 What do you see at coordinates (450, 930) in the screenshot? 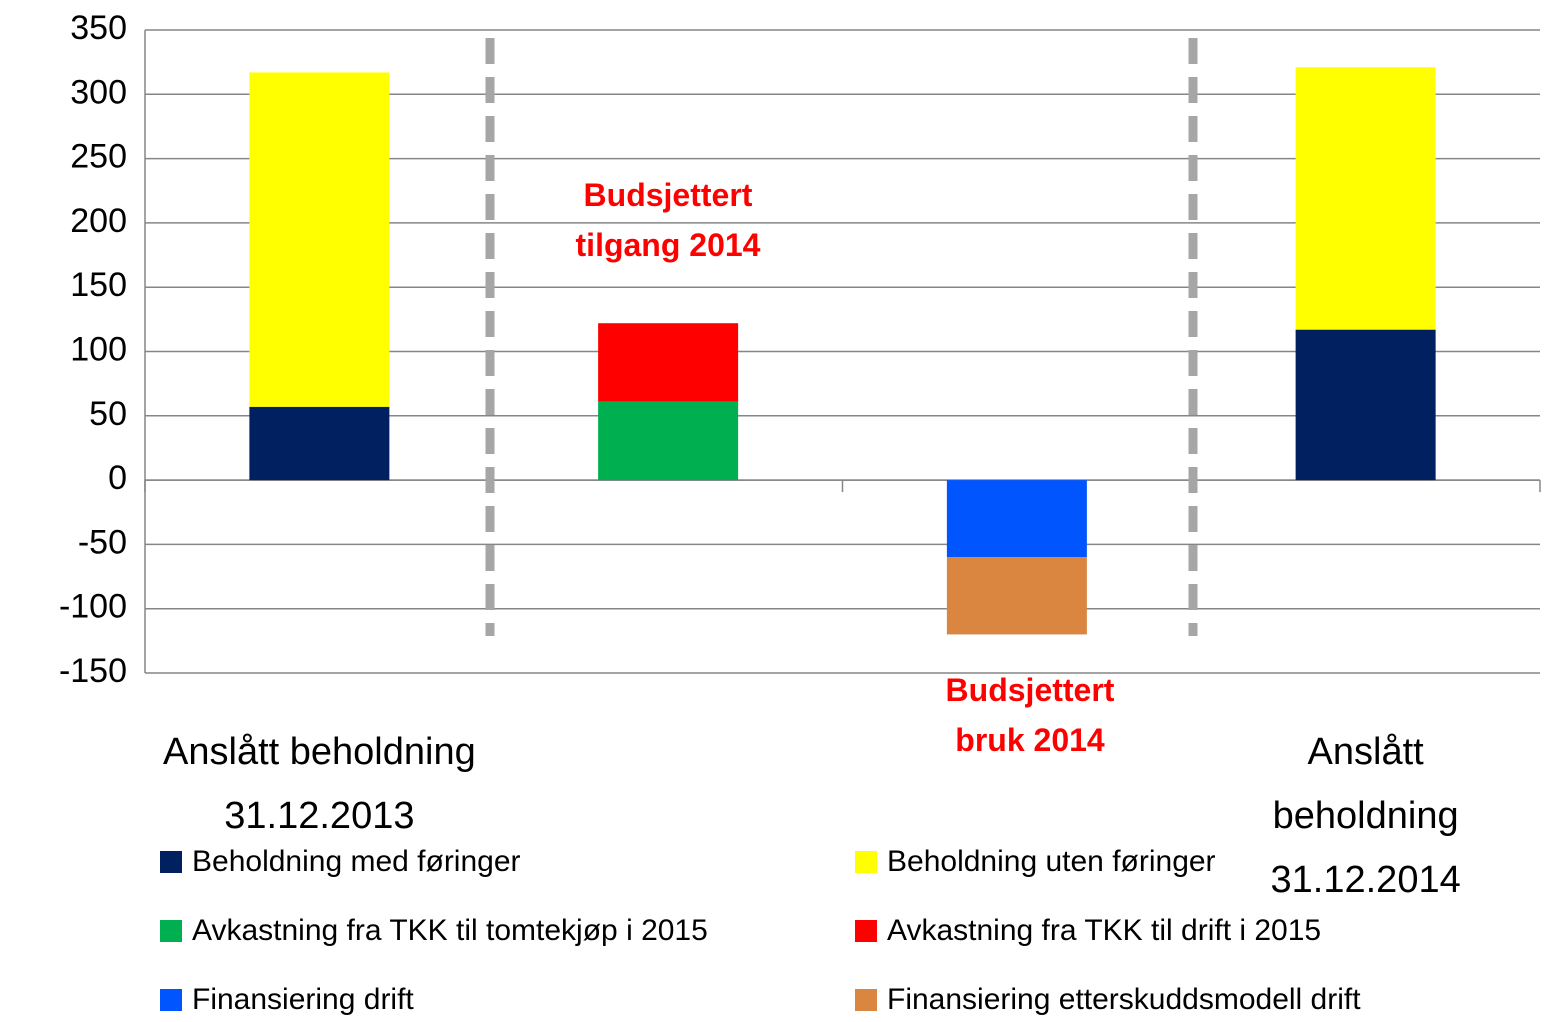
I see `legend-label: Avkastning fra TKK til tomtekjøp i 2015` at bounding box center [450, 930].